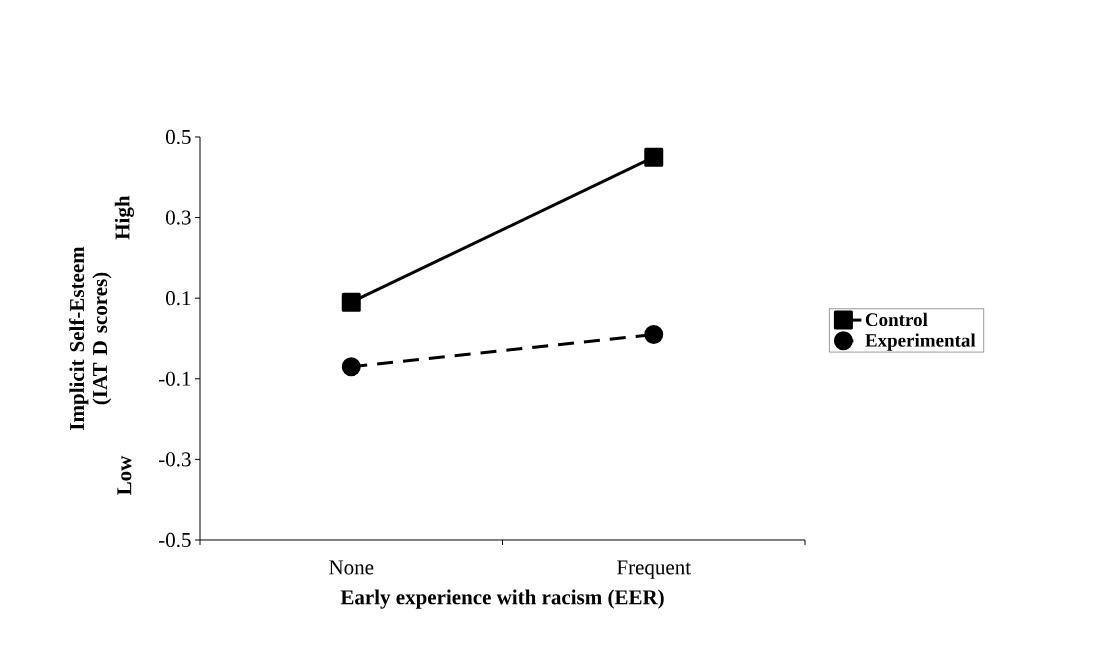 The height and width of the screenshot is (661, 1114). What do you see at coordinates (90, 338) in the screenshot?
I see `y-axis-title: Implicit Self-Esteem (IAT D scores)` at bounding box center [90, 338].